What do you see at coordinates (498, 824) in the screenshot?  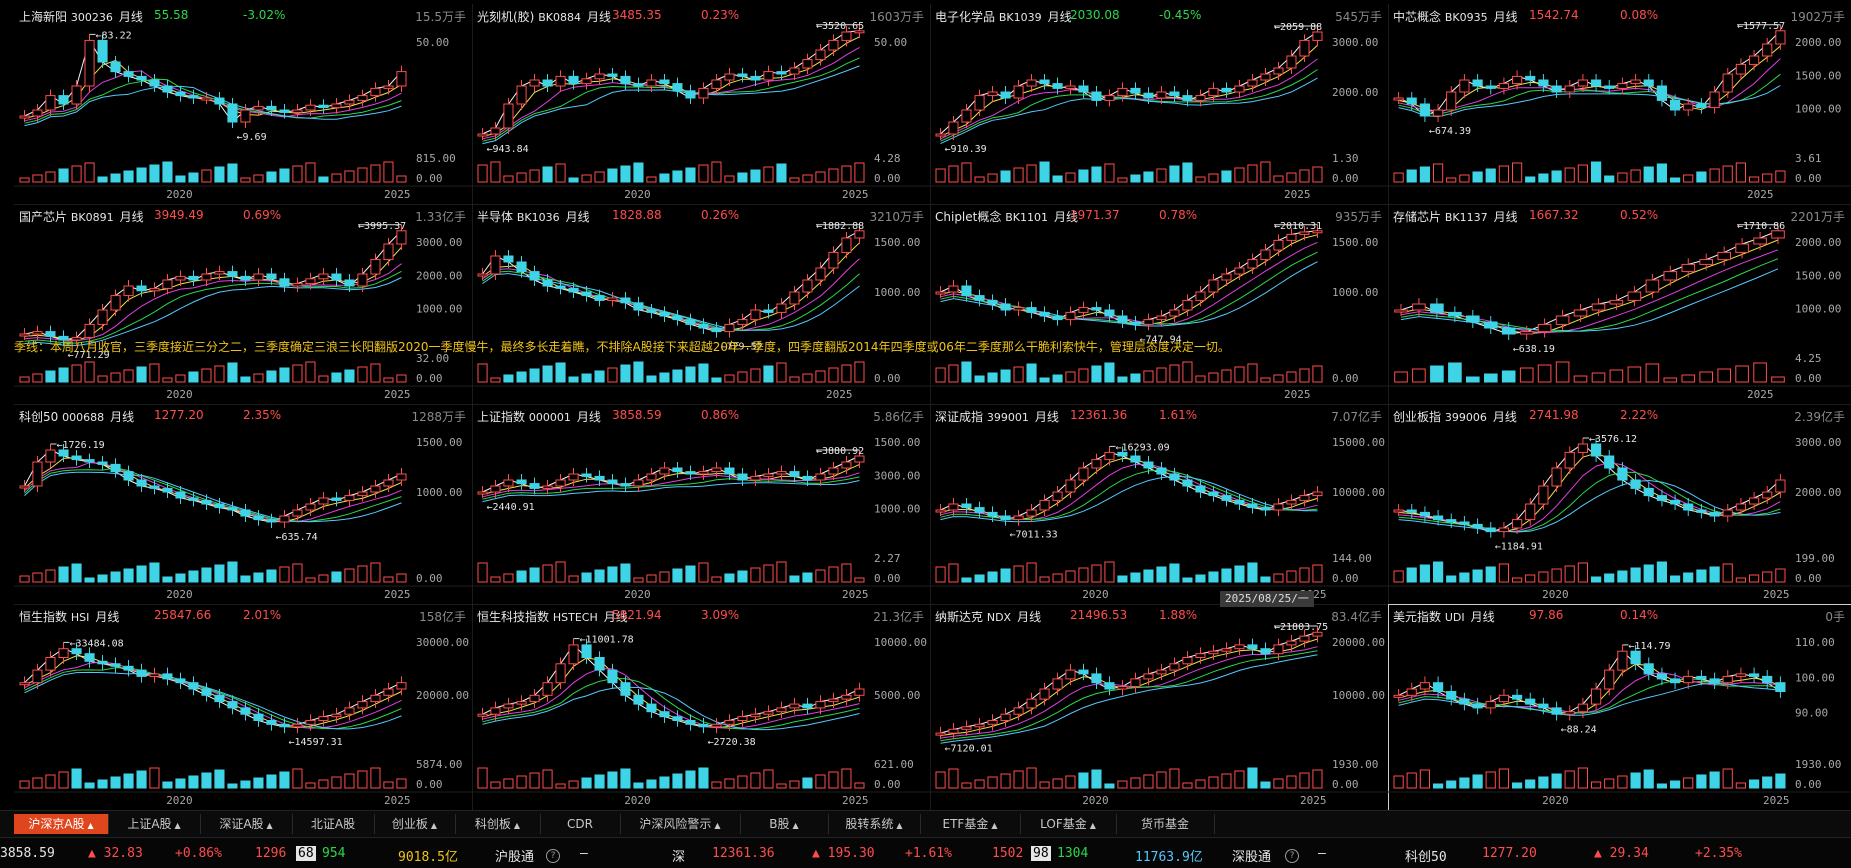 I see `market-tab: 科创板 ▲` at bounding box center [498, 824].